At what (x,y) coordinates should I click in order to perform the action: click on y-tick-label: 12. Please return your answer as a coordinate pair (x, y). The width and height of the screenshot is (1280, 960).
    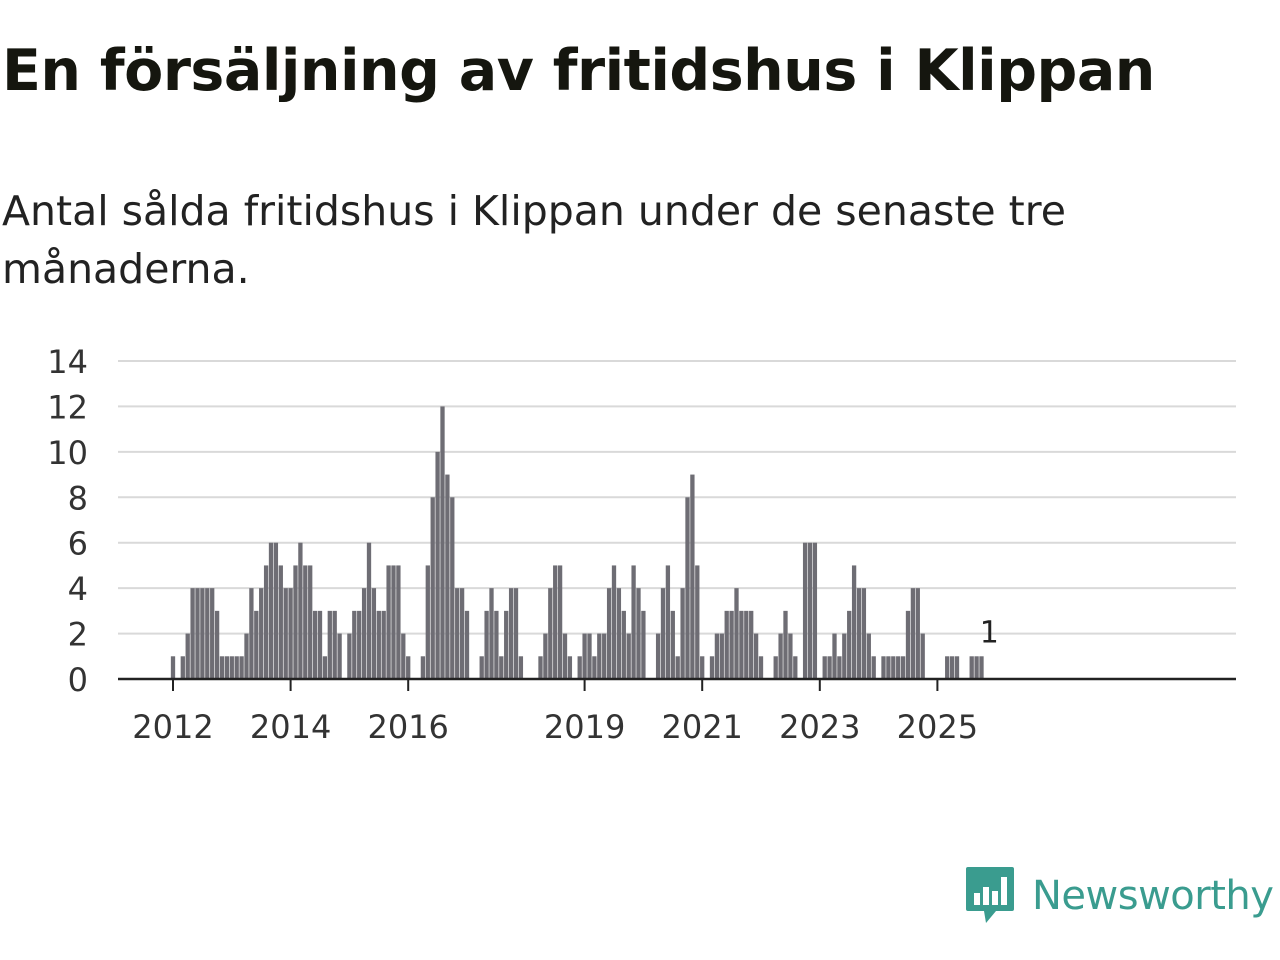
    Looking at the image, I should click on (67, 407).